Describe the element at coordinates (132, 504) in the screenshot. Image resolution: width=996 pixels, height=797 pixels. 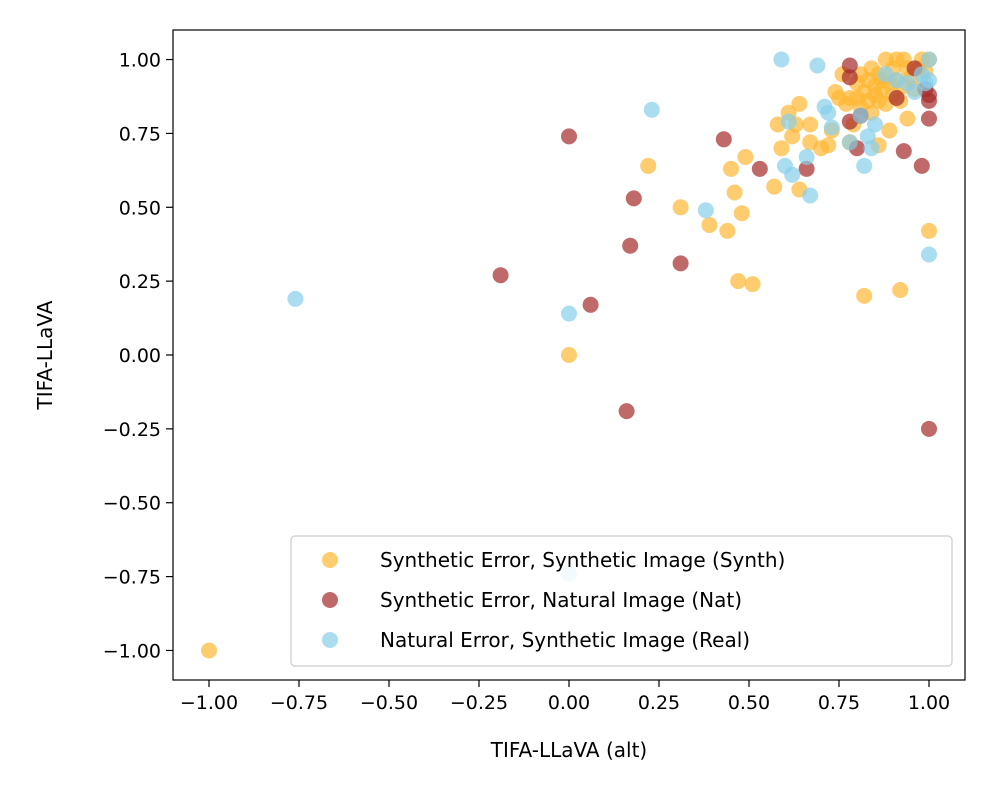
I see `y-tick-label: −0.50` at that location.